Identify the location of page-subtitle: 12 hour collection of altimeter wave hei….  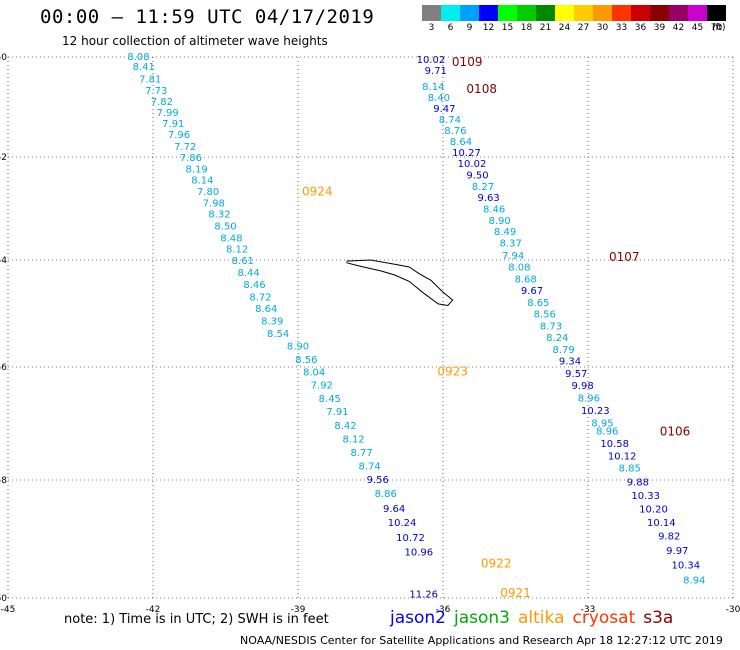
(195, 41).